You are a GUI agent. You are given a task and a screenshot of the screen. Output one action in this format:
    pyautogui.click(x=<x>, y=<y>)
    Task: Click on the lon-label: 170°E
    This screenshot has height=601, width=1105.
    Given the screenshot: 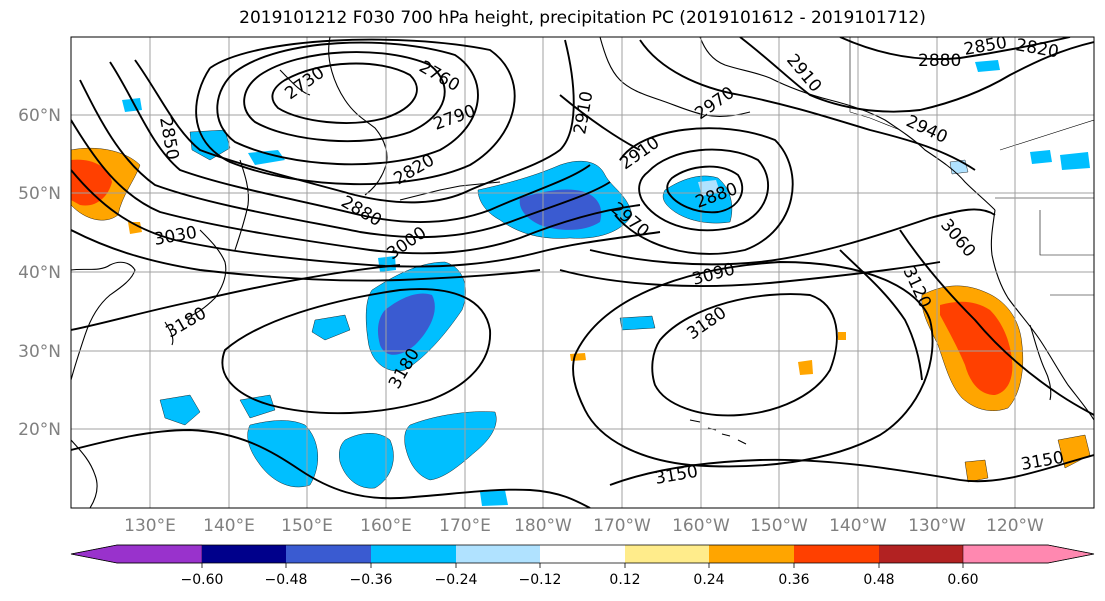 What is the action you would take?
    pyautogui.click(x=465, y=526)
    